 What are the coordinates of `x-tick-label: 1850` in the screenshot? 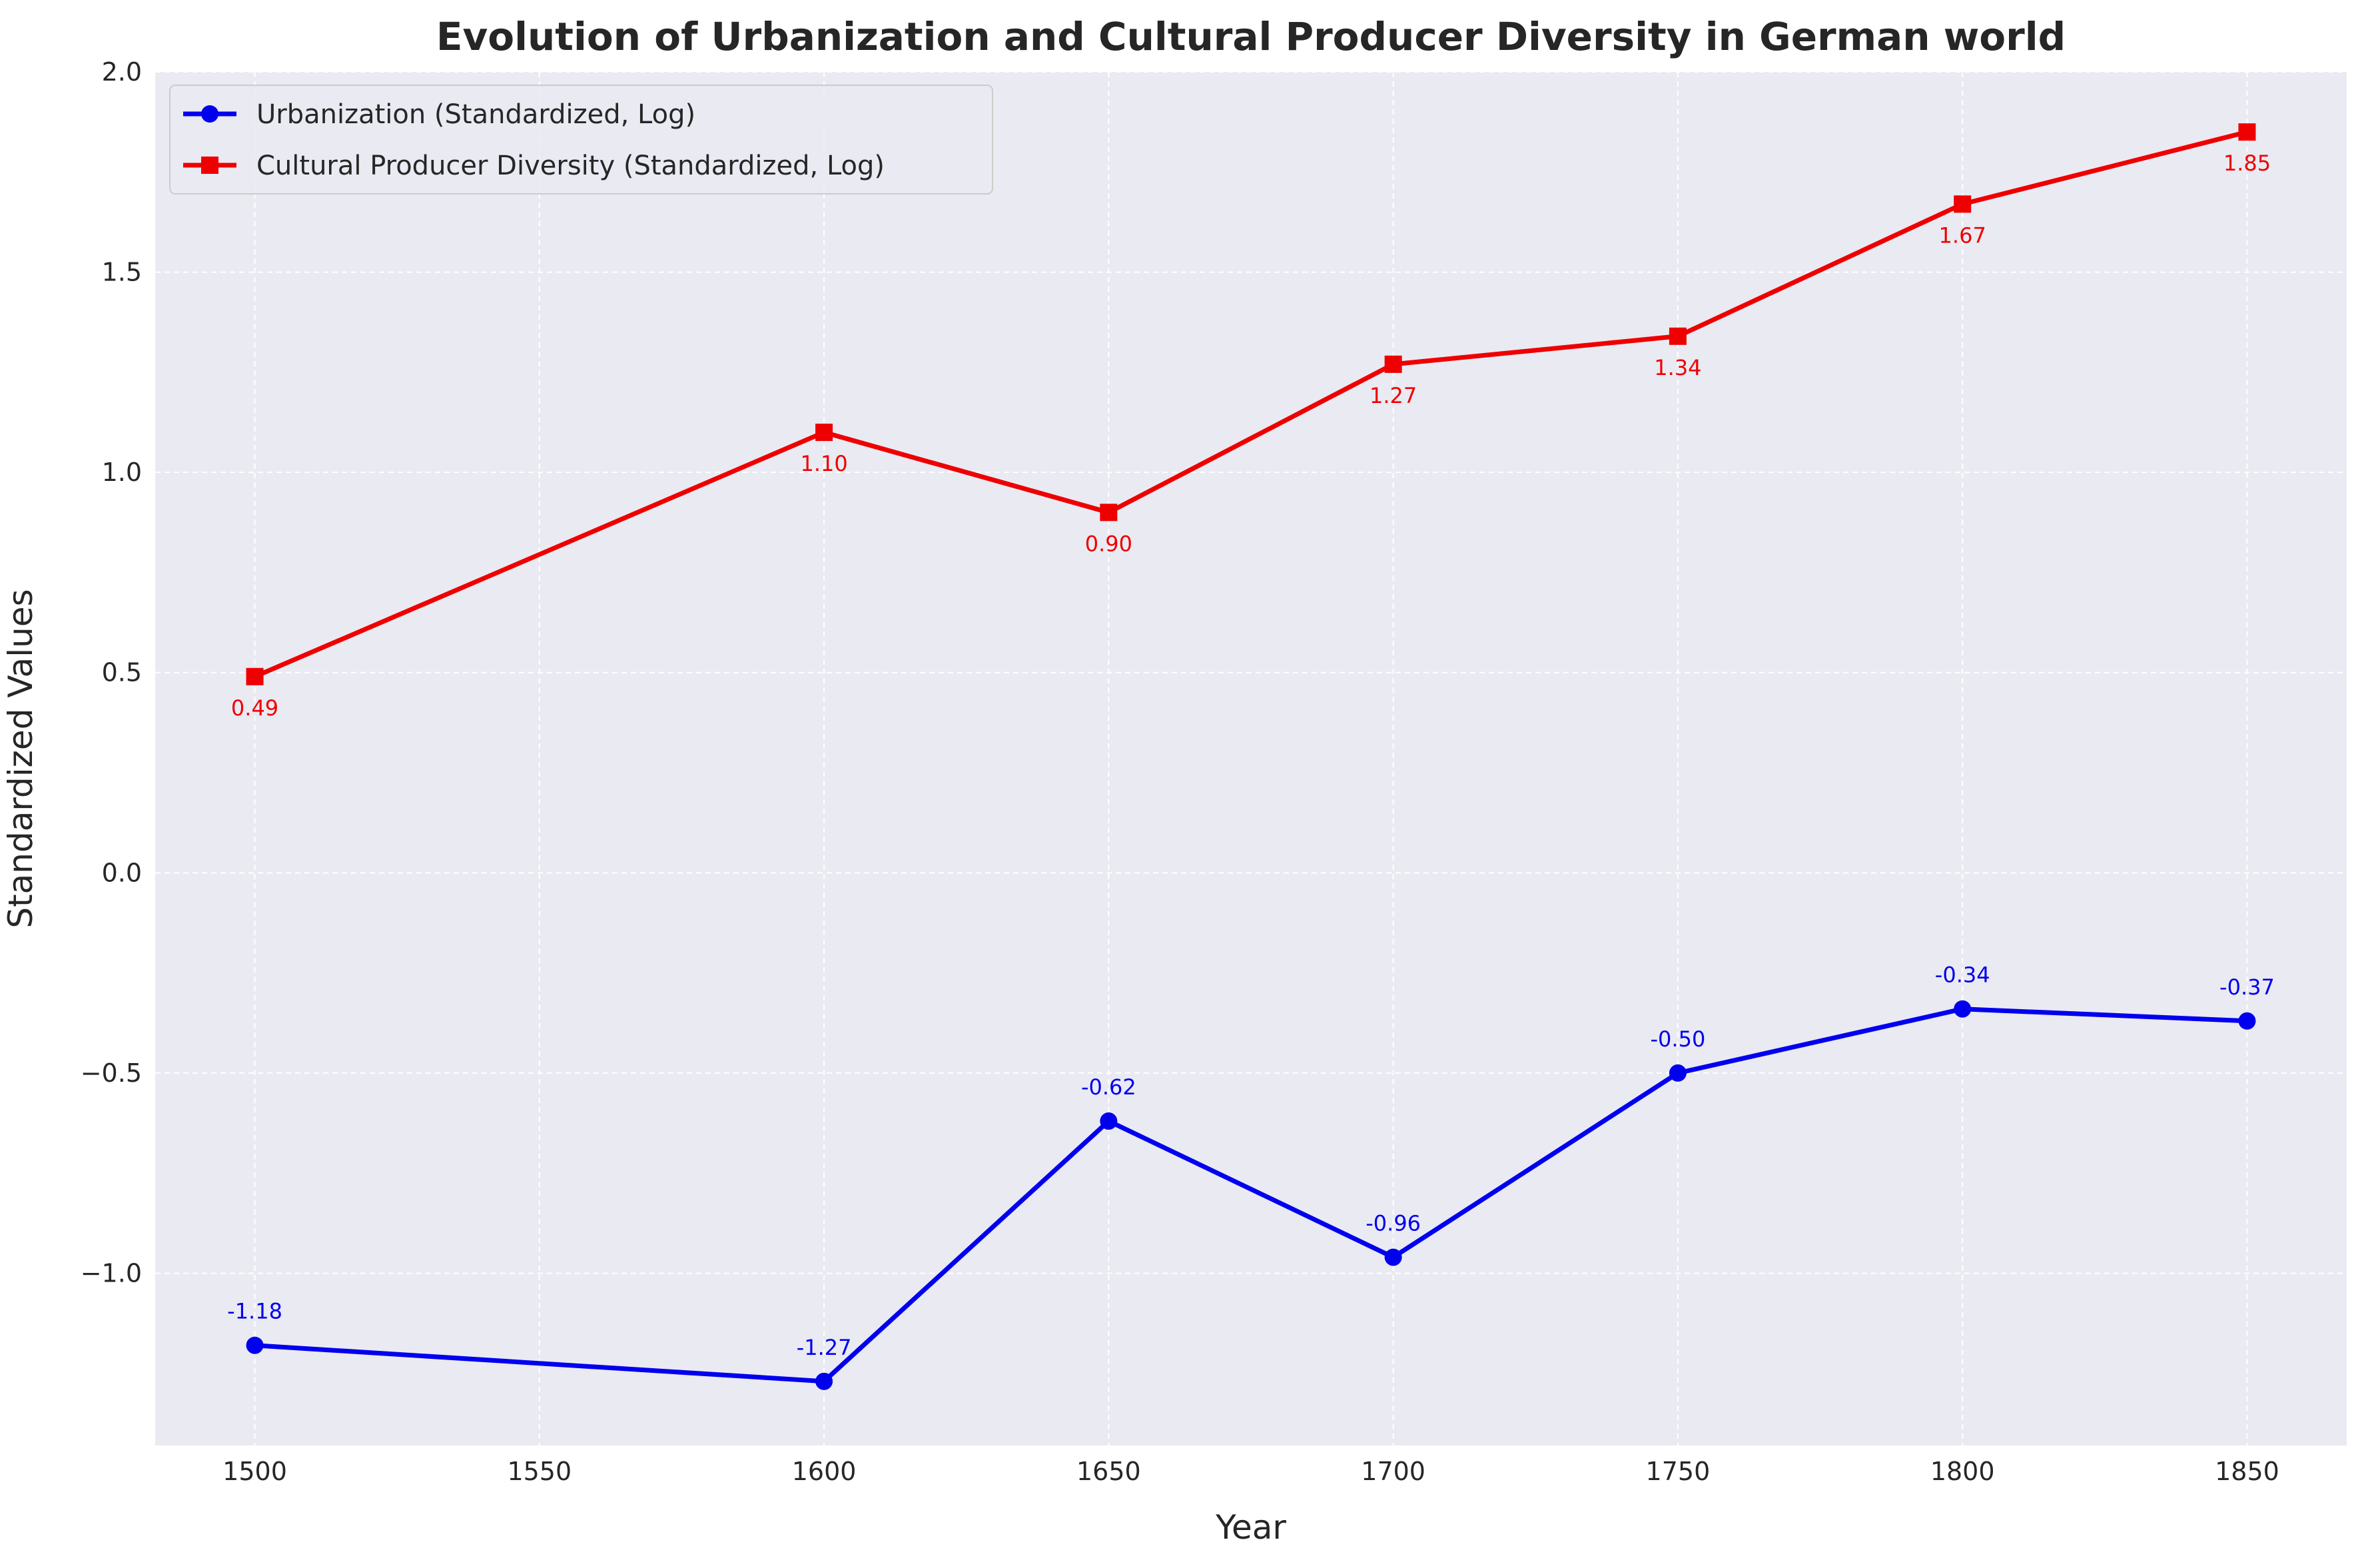 It's located at (2247, 1471).